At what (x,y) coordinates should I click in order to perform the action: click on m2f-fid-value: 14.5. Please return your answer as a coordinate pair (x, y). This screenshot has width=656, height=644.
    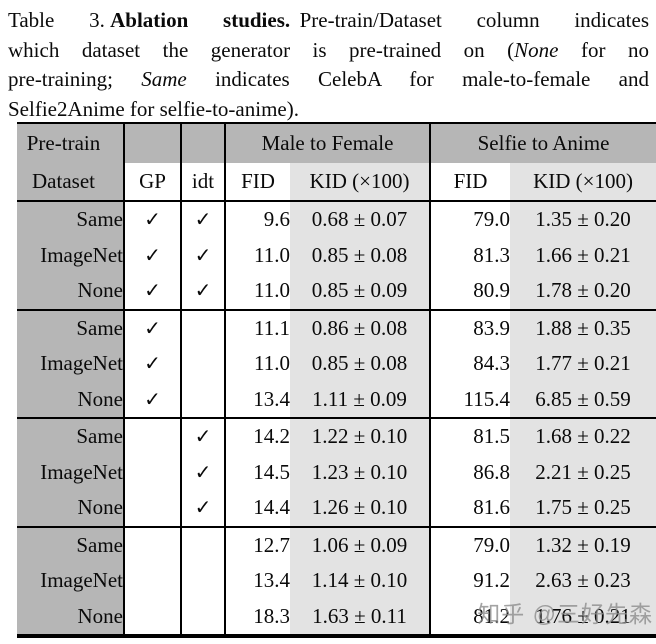
    Looking at the image, I should click on (257, 472).